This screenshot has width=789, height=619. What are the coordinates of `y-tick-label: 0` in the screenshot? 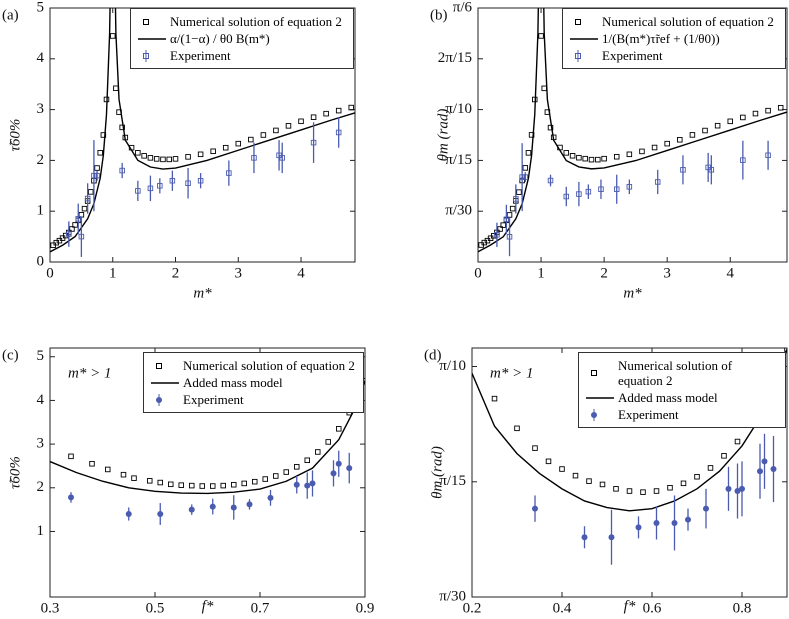 It's located at (41, 261).